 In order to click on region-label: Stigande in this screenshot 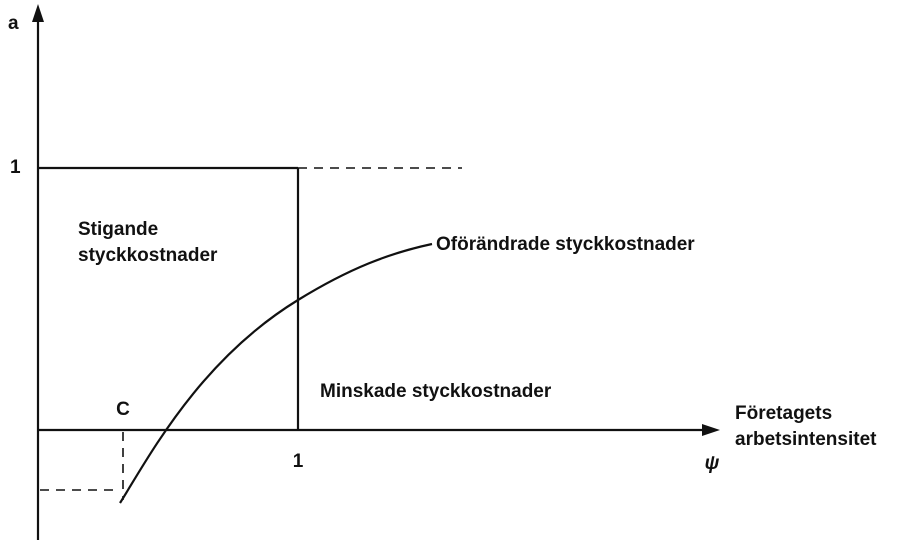, I will do `click(118, 229)`.